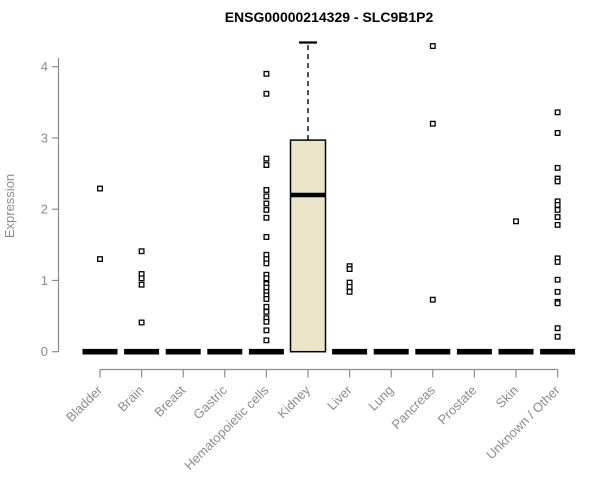 The image size is (600, 500). Describe the element at coordinates (50, 208) in the screenshot. I see `y-axis: 0 1 2 3 4` at that location.